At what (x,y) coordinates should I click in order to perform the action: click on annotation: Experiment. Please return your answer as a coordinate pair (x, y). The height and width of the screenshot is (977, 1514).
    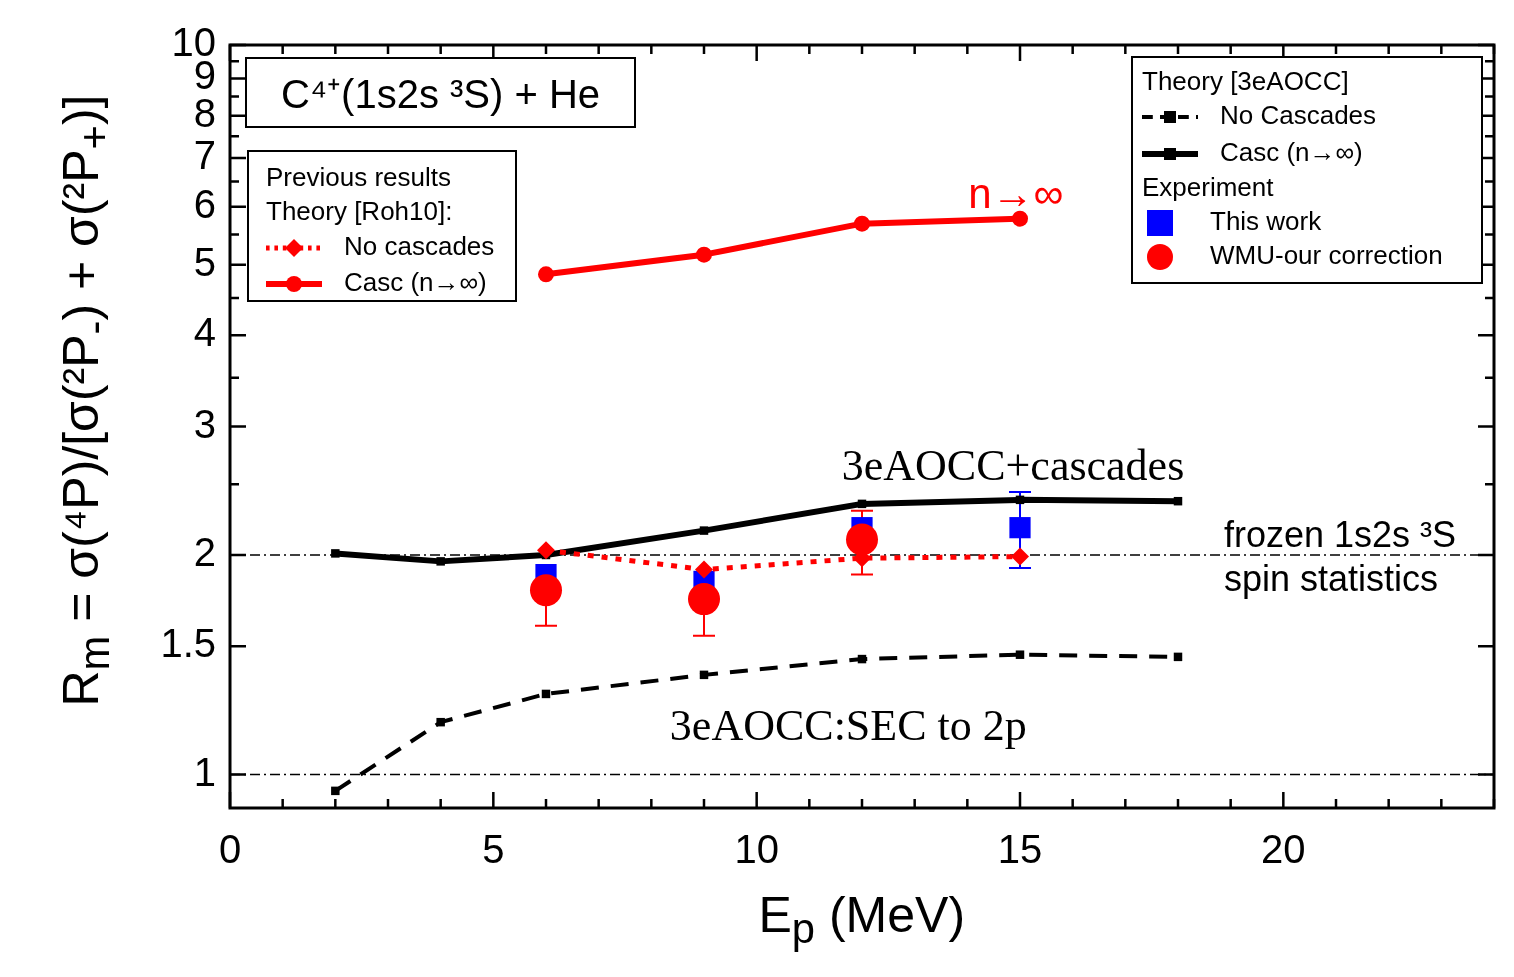
    Looking at the image, I should click on (1208, 187).